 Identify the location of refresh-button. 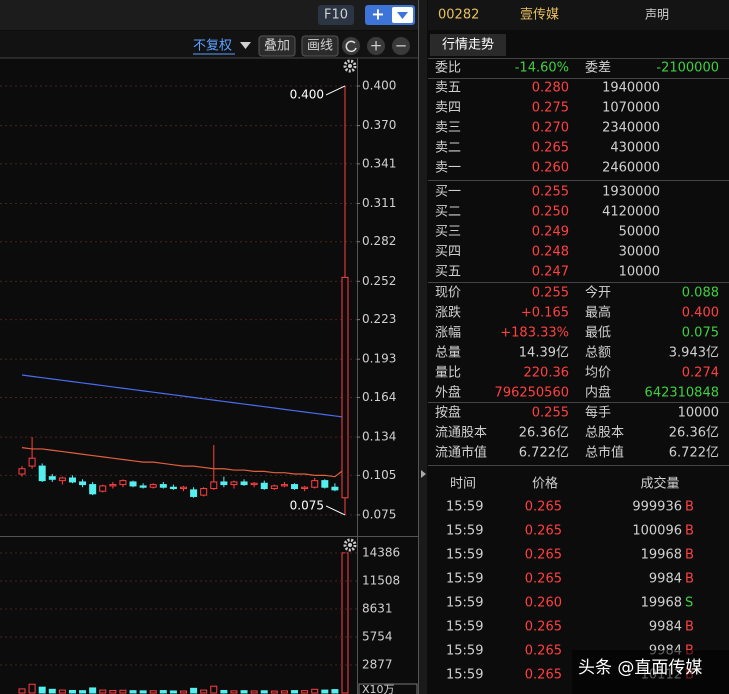
(351, 46).